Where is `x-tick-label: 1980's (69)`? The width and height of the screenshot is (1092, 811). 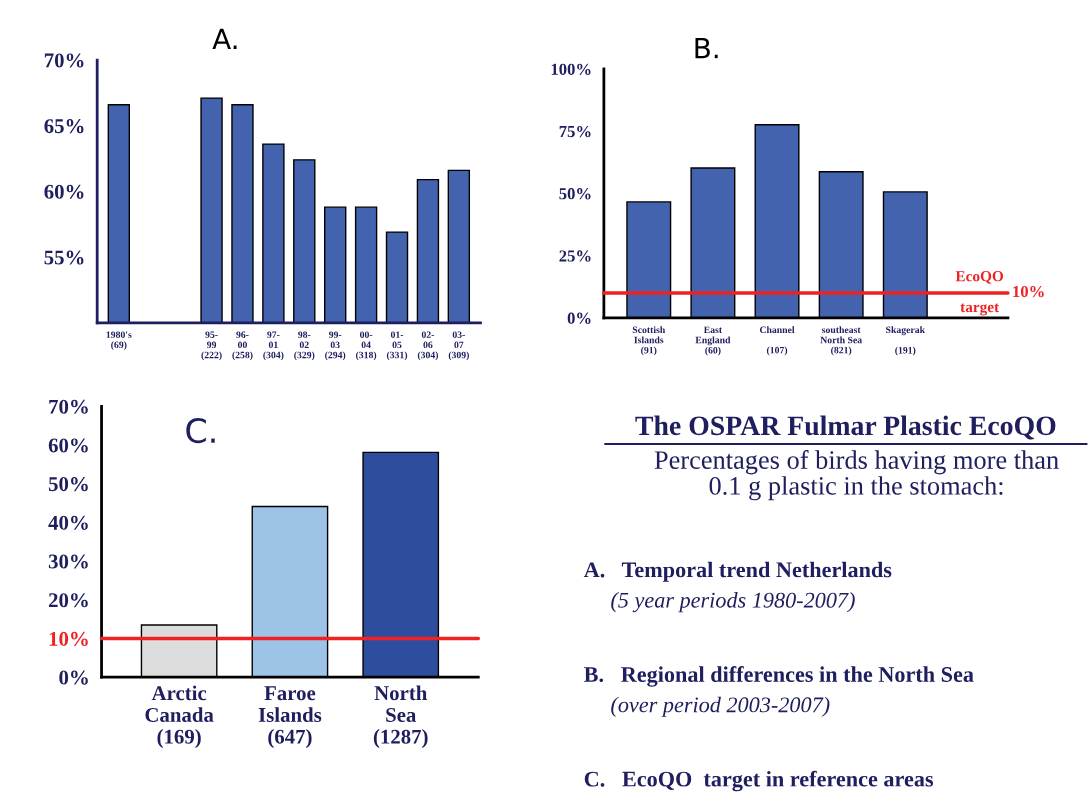
x-tick-label: 1980's (69) is located at coordinates (119, 341).